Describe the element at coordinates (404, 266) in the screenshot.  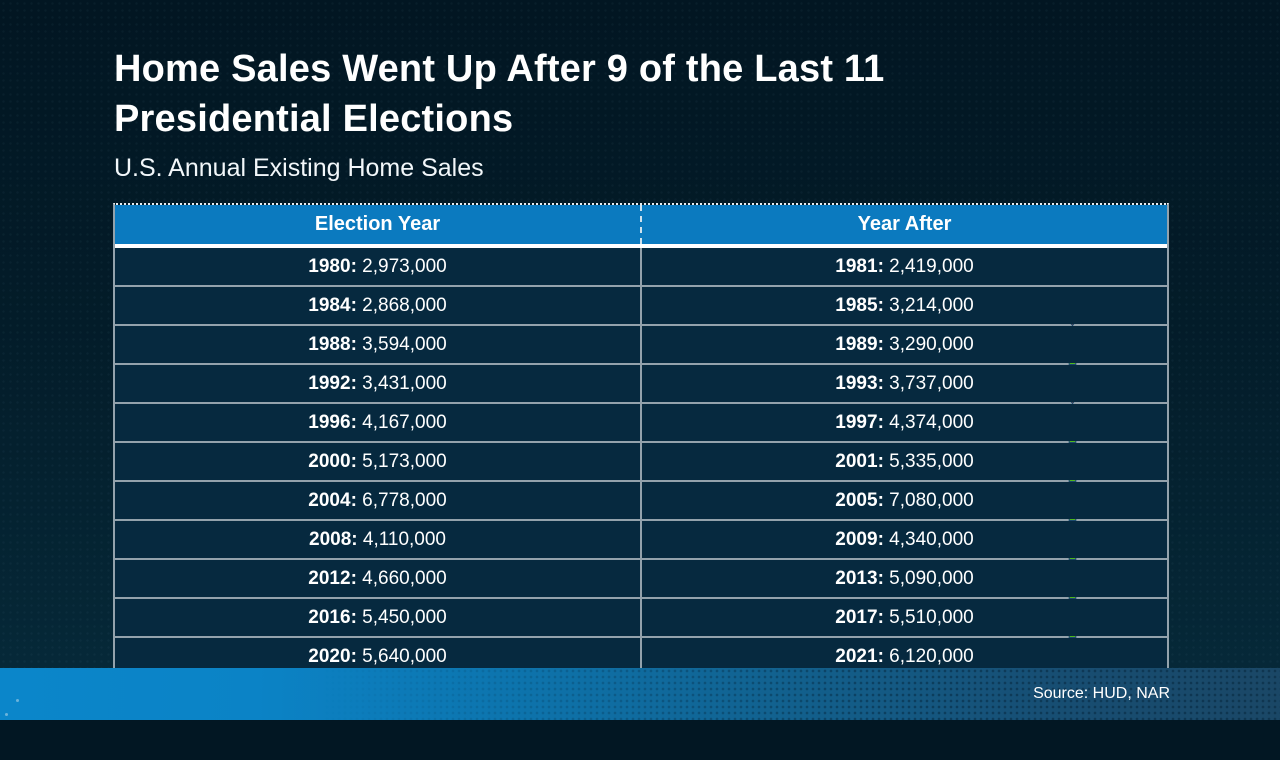
I see `election-year-value: 2,973,000` at that location.